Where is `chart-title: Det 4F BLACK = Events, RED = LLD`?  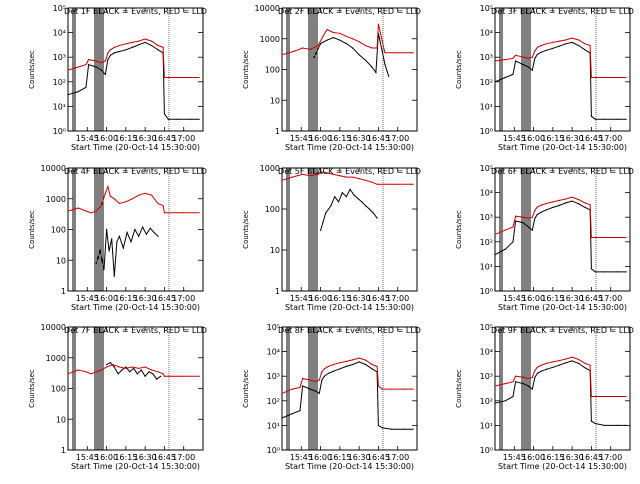
chart-title: Det 4F BLACK = Events, RED = LLD is located at coordinates (135, 171).